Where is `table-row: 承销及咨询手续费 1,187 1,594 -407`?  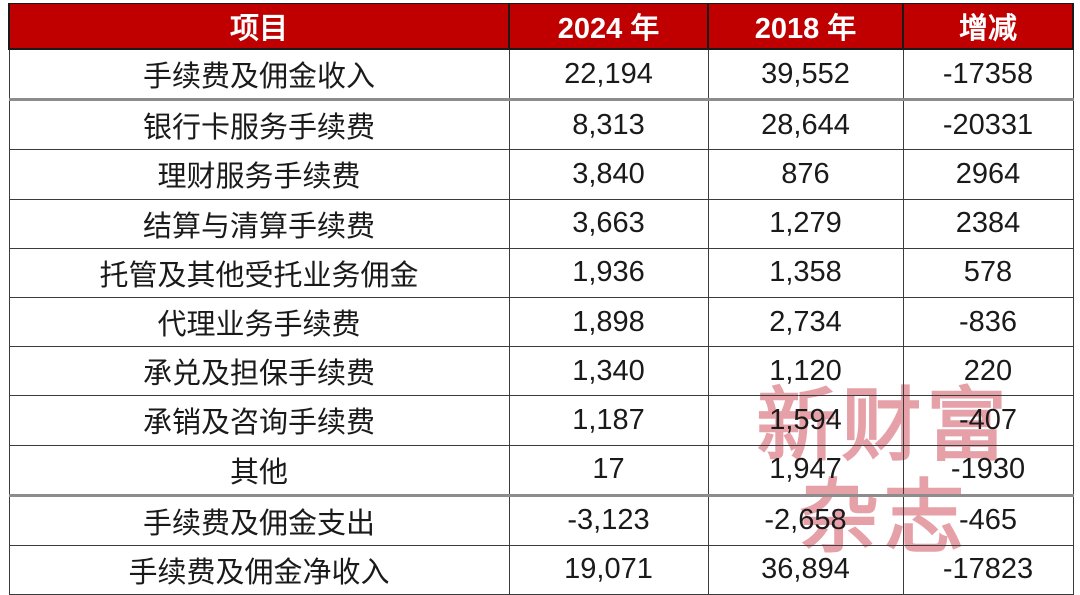 table-row: 承销及咨询手续费 1,187 1,594 -407 is located at coordinates (541, 420).